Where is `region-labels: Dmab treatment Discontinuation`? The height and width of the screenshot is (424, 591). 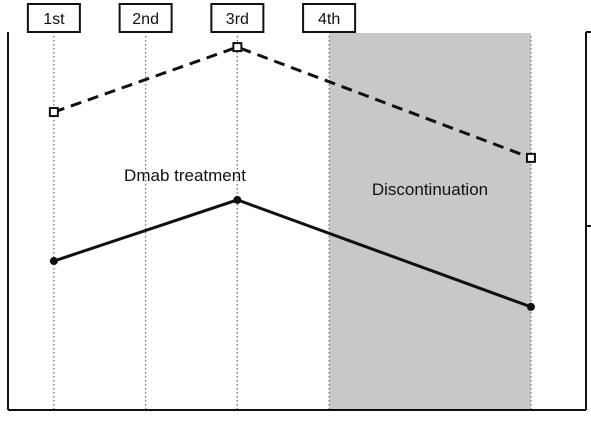 region-labels: Dmab treatment Discontinuation is located at coordinates (306, 182).